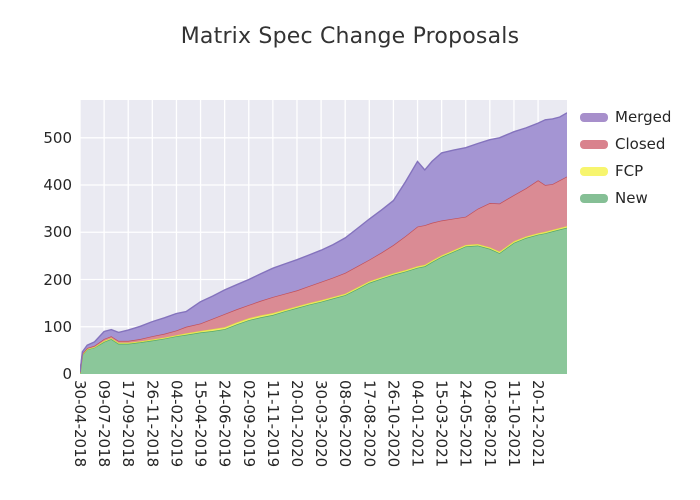 This screenshot has width=700, height=500. Describe the element at coordinates (631, 198) in the screenshot. I see `legend-label: New` at that location.